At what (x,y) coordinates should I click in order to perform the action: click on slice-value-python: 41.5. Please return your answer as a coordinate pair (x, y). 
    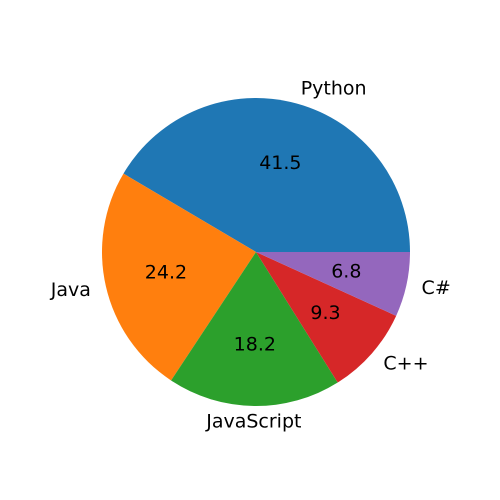
    Looking at the image, I should click on (280, 163).